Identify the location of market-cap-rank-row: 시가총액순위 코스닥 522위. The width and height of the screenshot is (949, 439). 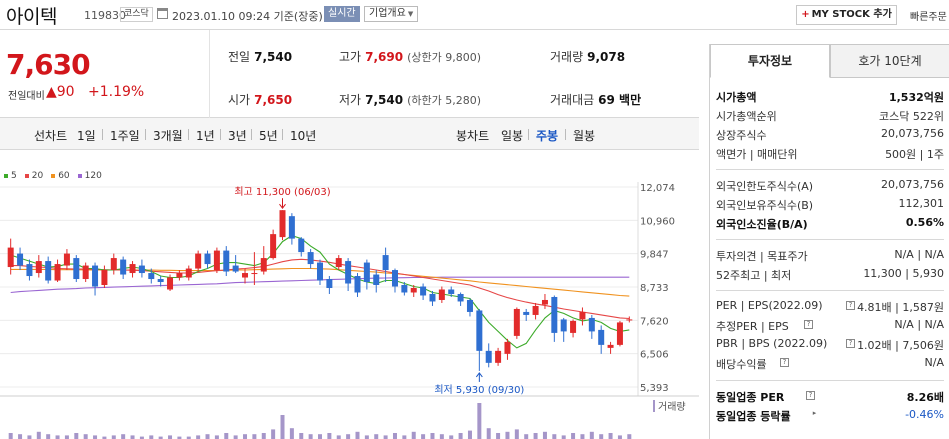
(830, 116).